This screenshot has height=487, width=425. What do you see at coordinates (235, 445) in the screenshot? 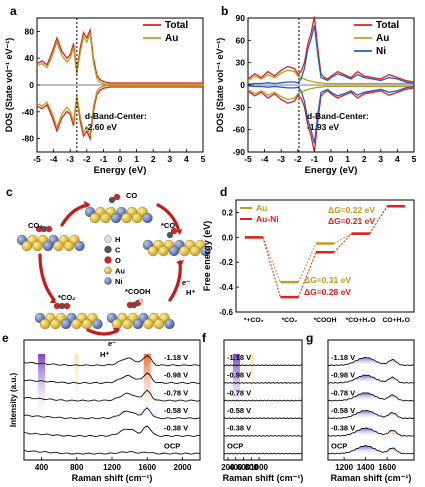
I see `spectrum-label-f: OCP` at bounding box center [235, 445].